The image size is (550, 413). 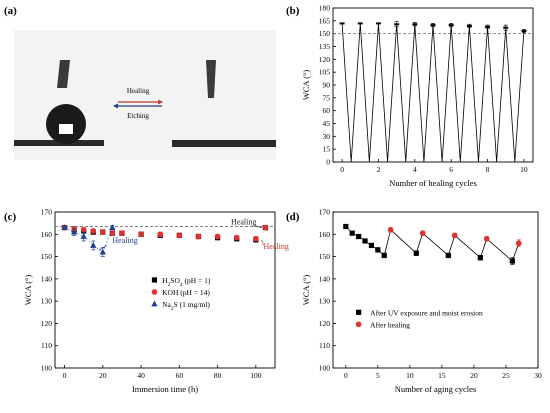 I want to click on legend-label: Na2S (1 mg/ml), so click(x=186, y=306).